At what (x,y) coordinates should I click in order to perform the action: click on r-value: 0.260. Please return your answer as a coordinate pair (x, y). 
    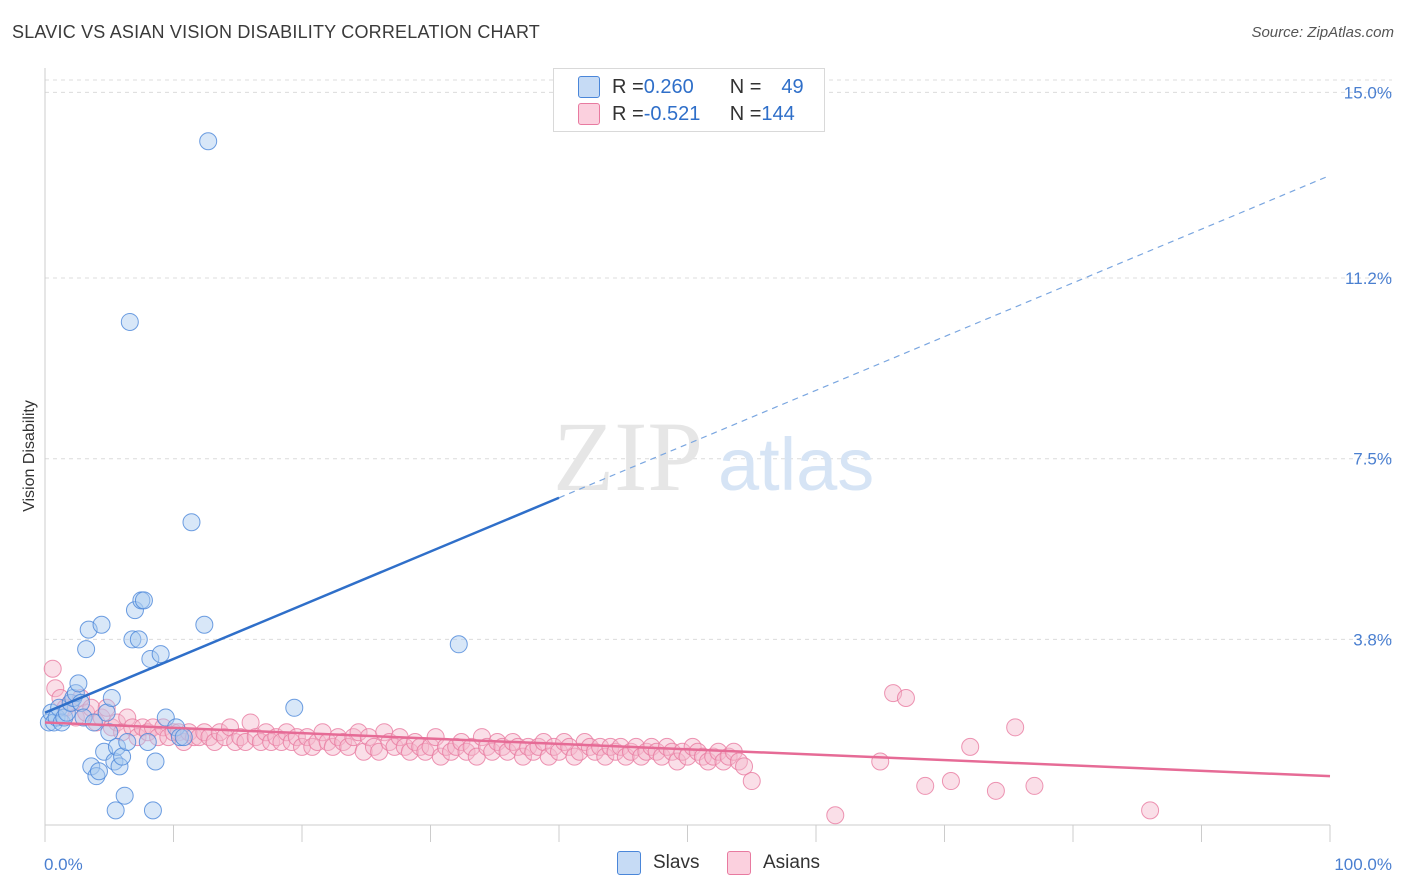
    Looking at the image, I should click on (668, 86).